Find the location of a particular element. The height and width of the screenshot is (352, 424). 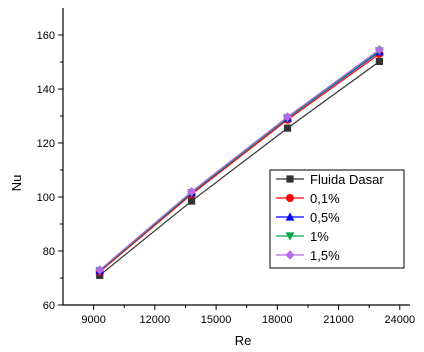

x-axis-label: Re is located at coordinates (243, 340).